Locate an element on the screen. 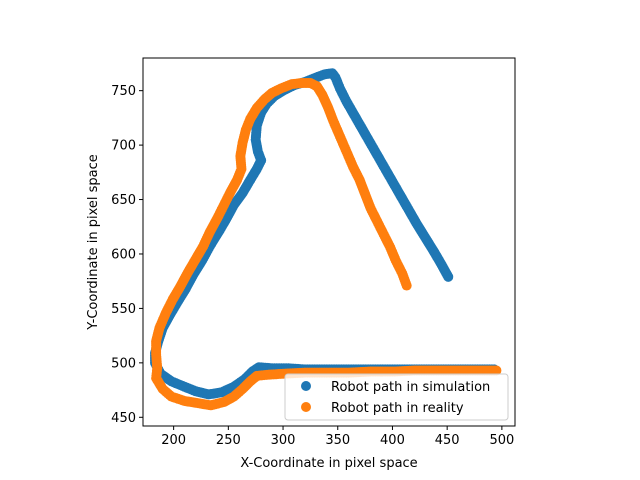  y-tick-label: 700 is located at coordinates (123, 146).